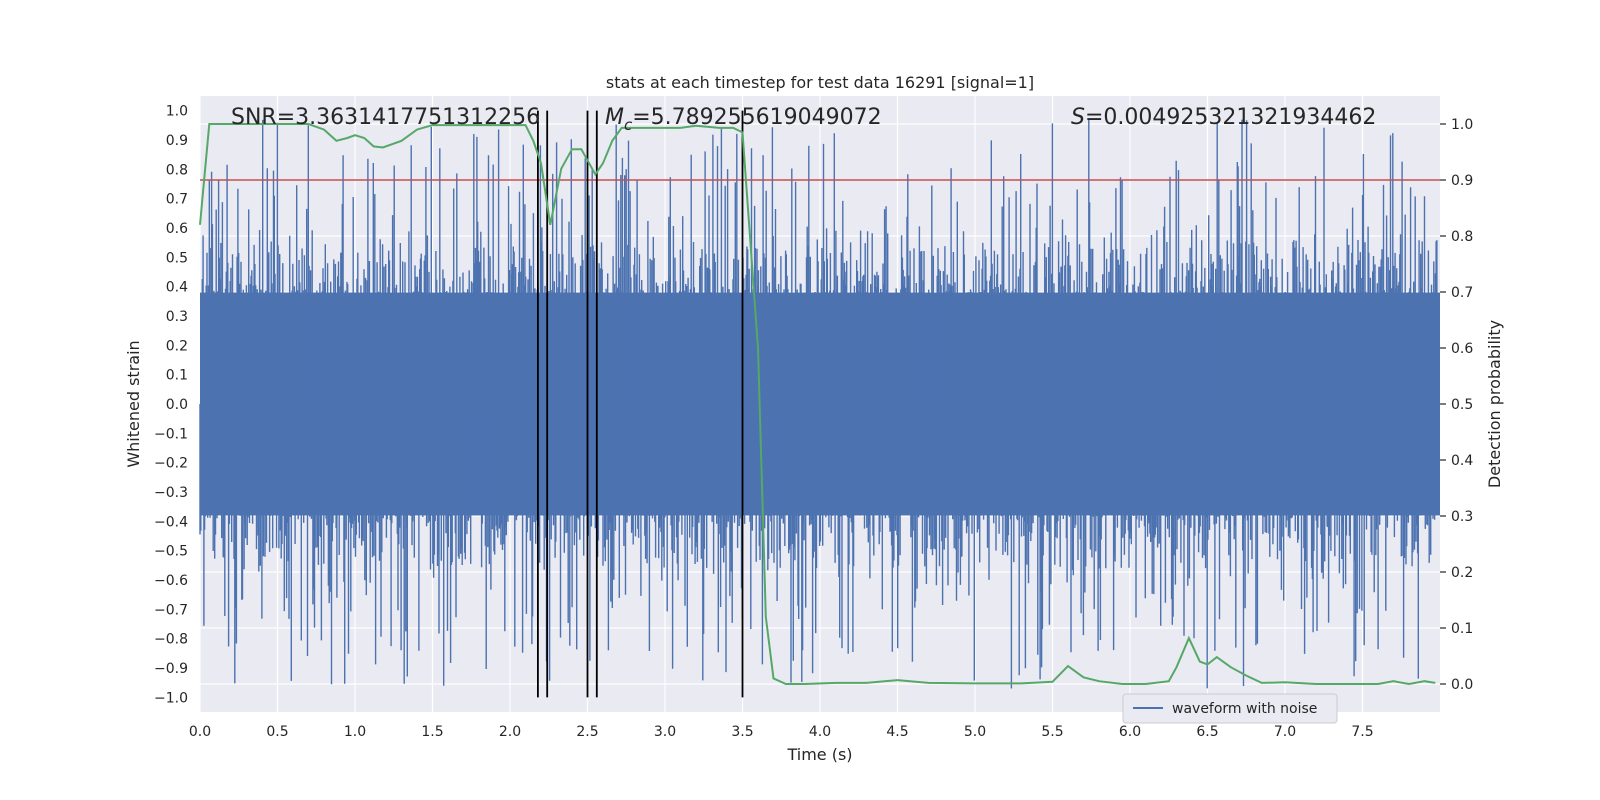 The height and width of the screenshot is (800, 1600). I want to click on x-tick-label: 0.0, so click(200, 732).